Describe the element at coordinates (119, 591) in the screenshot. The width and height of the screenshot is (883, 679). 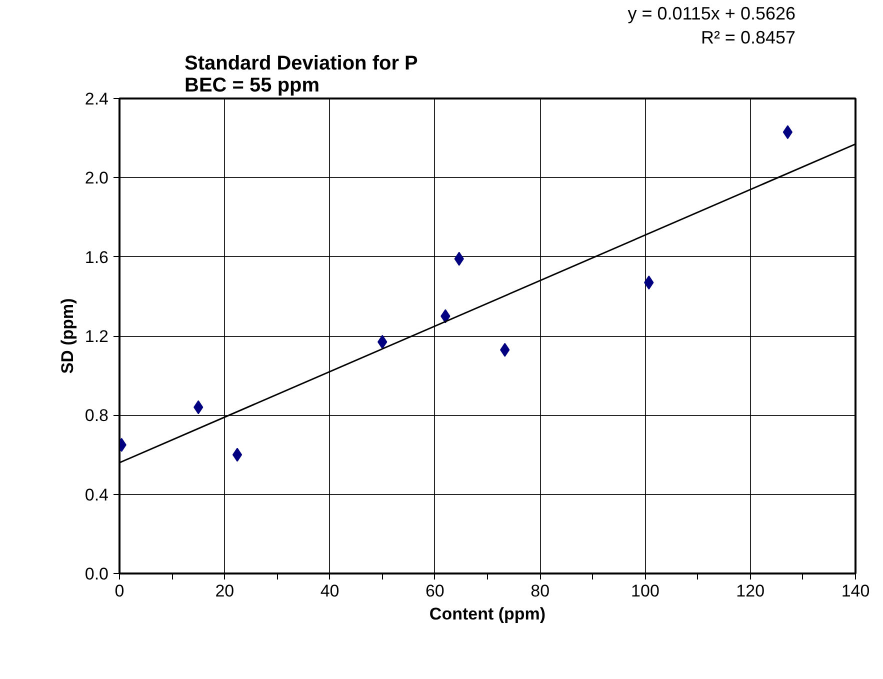
I see `x-tick-label: 0` at that location.